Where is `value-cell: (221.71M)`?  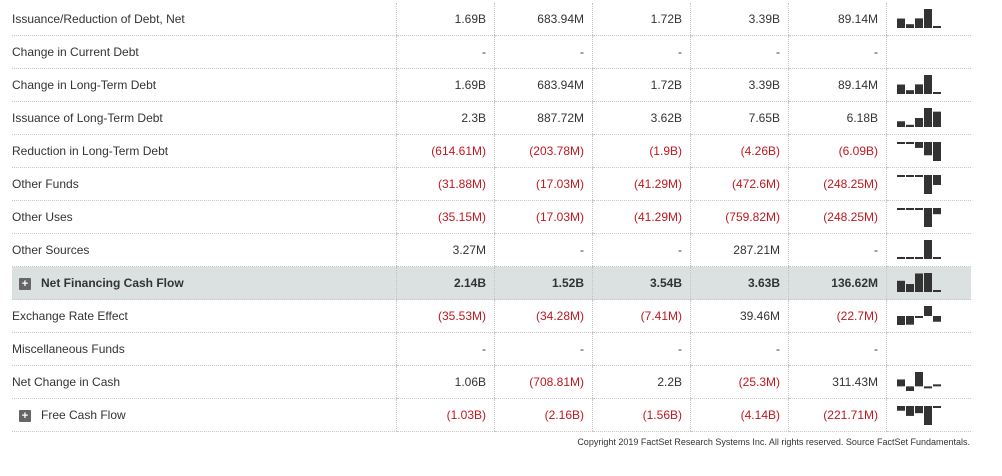 value-cell: (221.71M) is located at coordinates (837, 415).